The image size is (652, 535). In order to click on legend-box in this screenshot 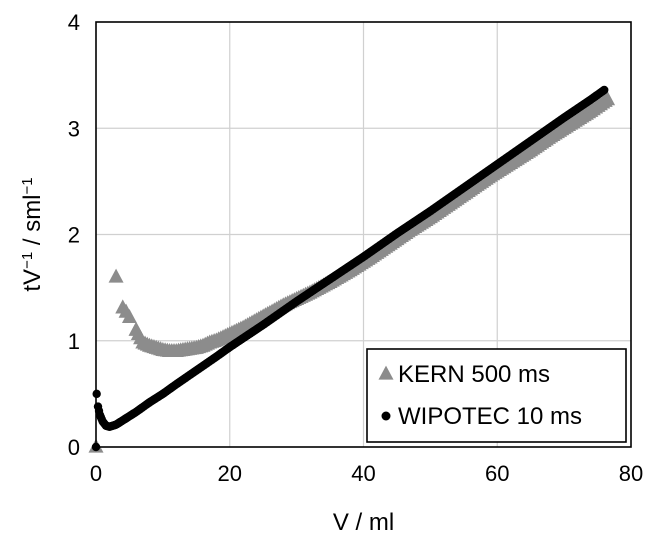, I will do `click(496, 395)`.